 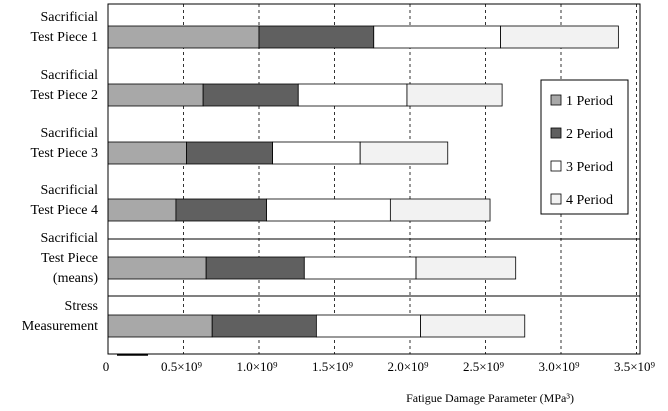 What do you see at coordinates (65, 143) in the screenshot?
I see `category-label: Sacrificial Test Piece 3` at bounding box center [65, 143].